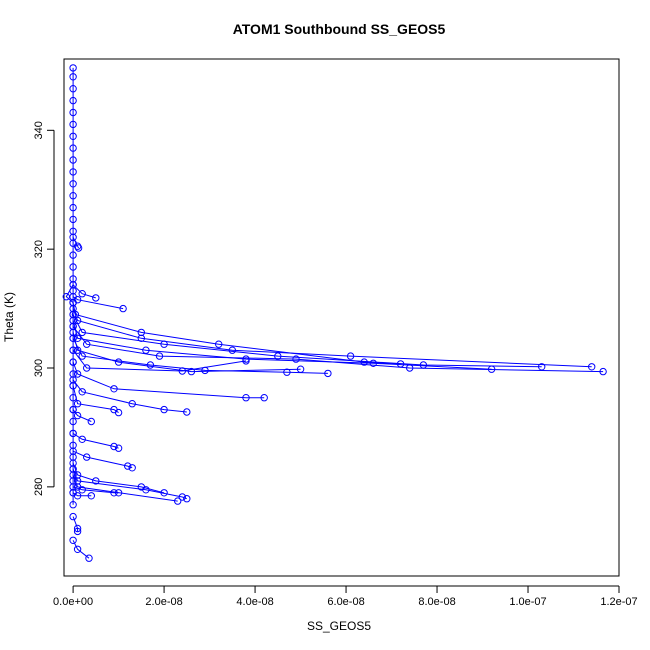  Describe the element at coordinates (618, 602) in the screenshot. I see `x-tick-label: 1.2e-07` at that location.